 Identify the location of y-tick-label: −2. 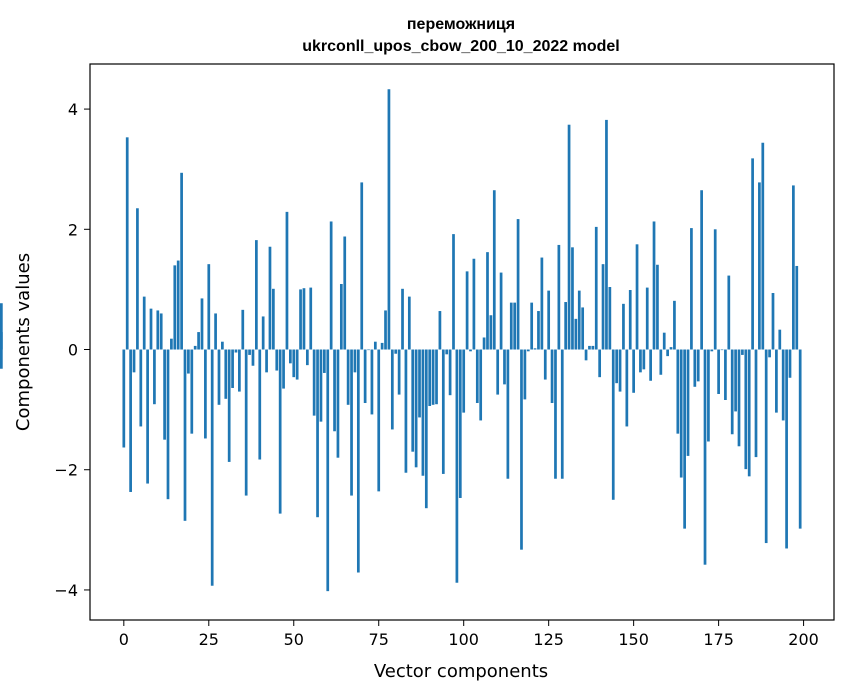
(66, 470).